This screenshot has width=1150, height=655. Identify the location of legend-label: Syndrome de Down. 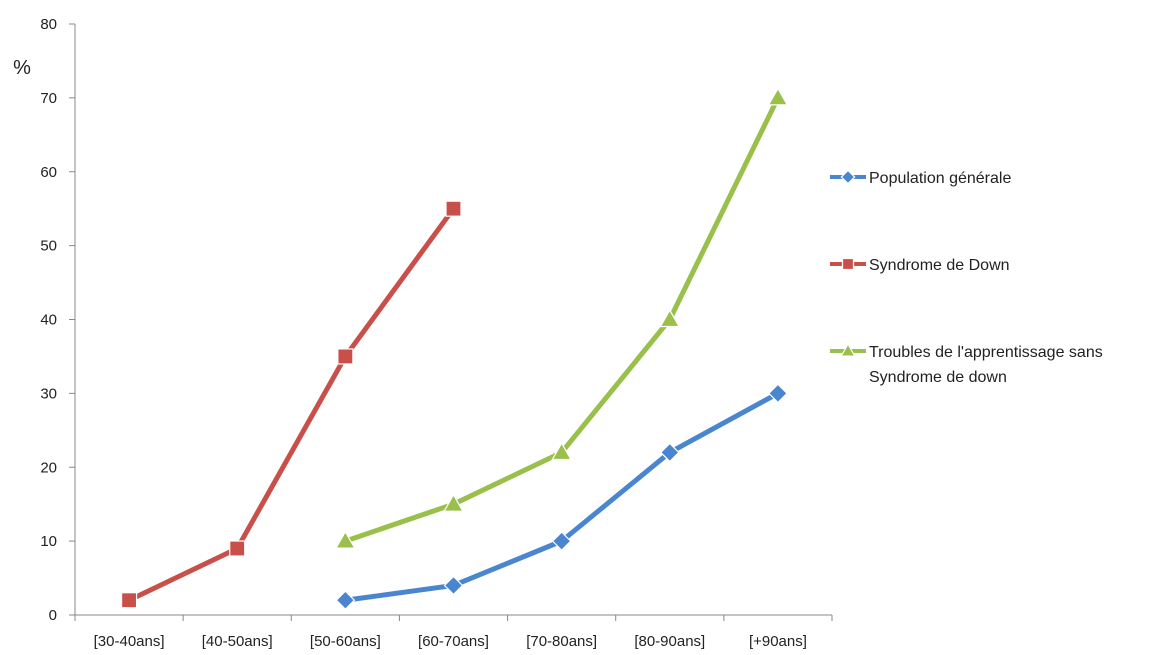
(939, 265).